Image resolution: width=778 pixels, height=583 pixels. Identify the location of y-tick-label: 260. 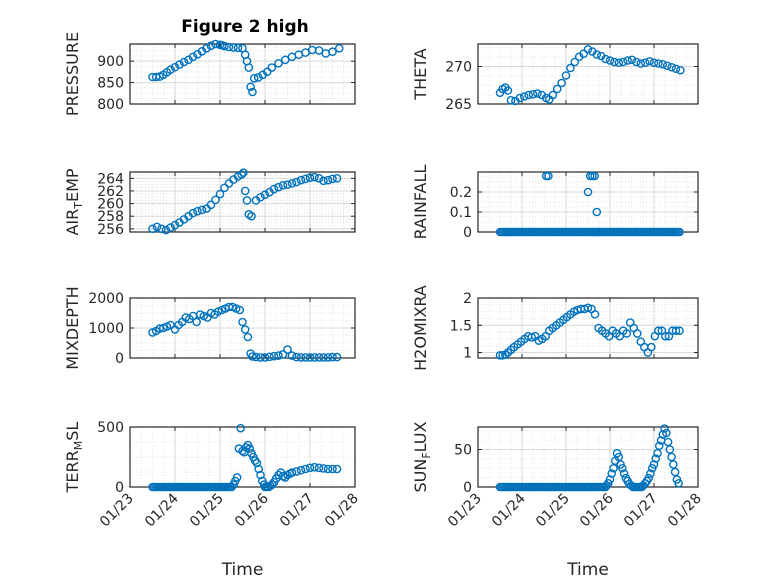
(110, 205).